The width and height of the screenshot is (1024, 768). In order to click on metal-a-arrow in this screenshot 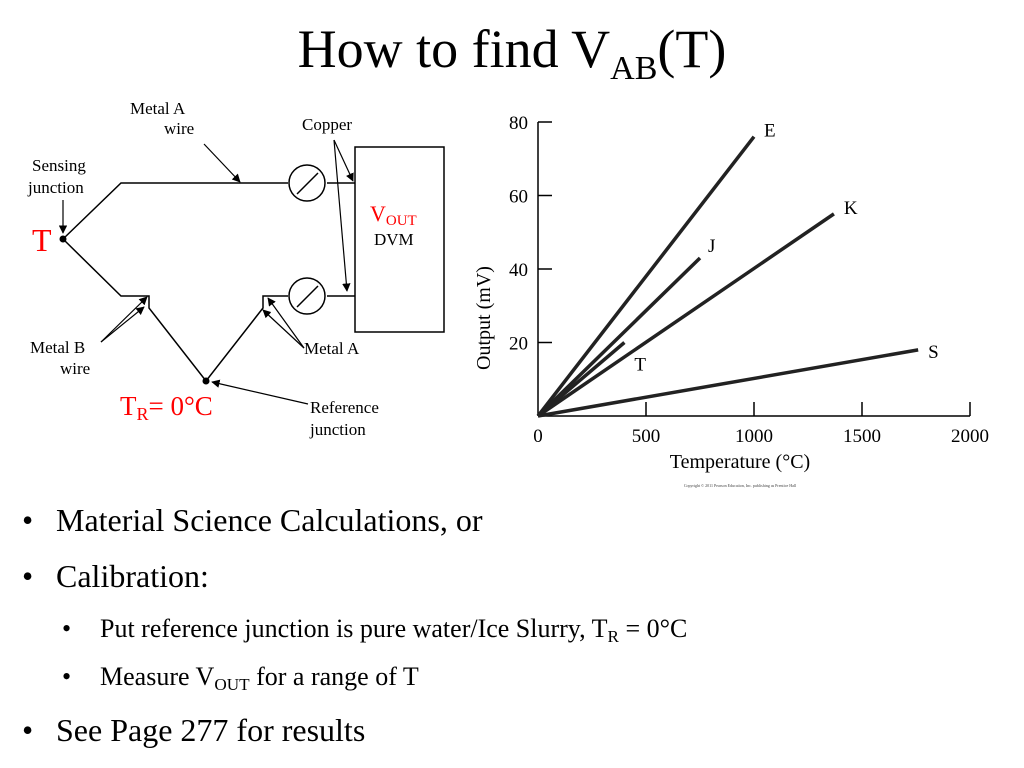, I will do `click(222, 163)`.